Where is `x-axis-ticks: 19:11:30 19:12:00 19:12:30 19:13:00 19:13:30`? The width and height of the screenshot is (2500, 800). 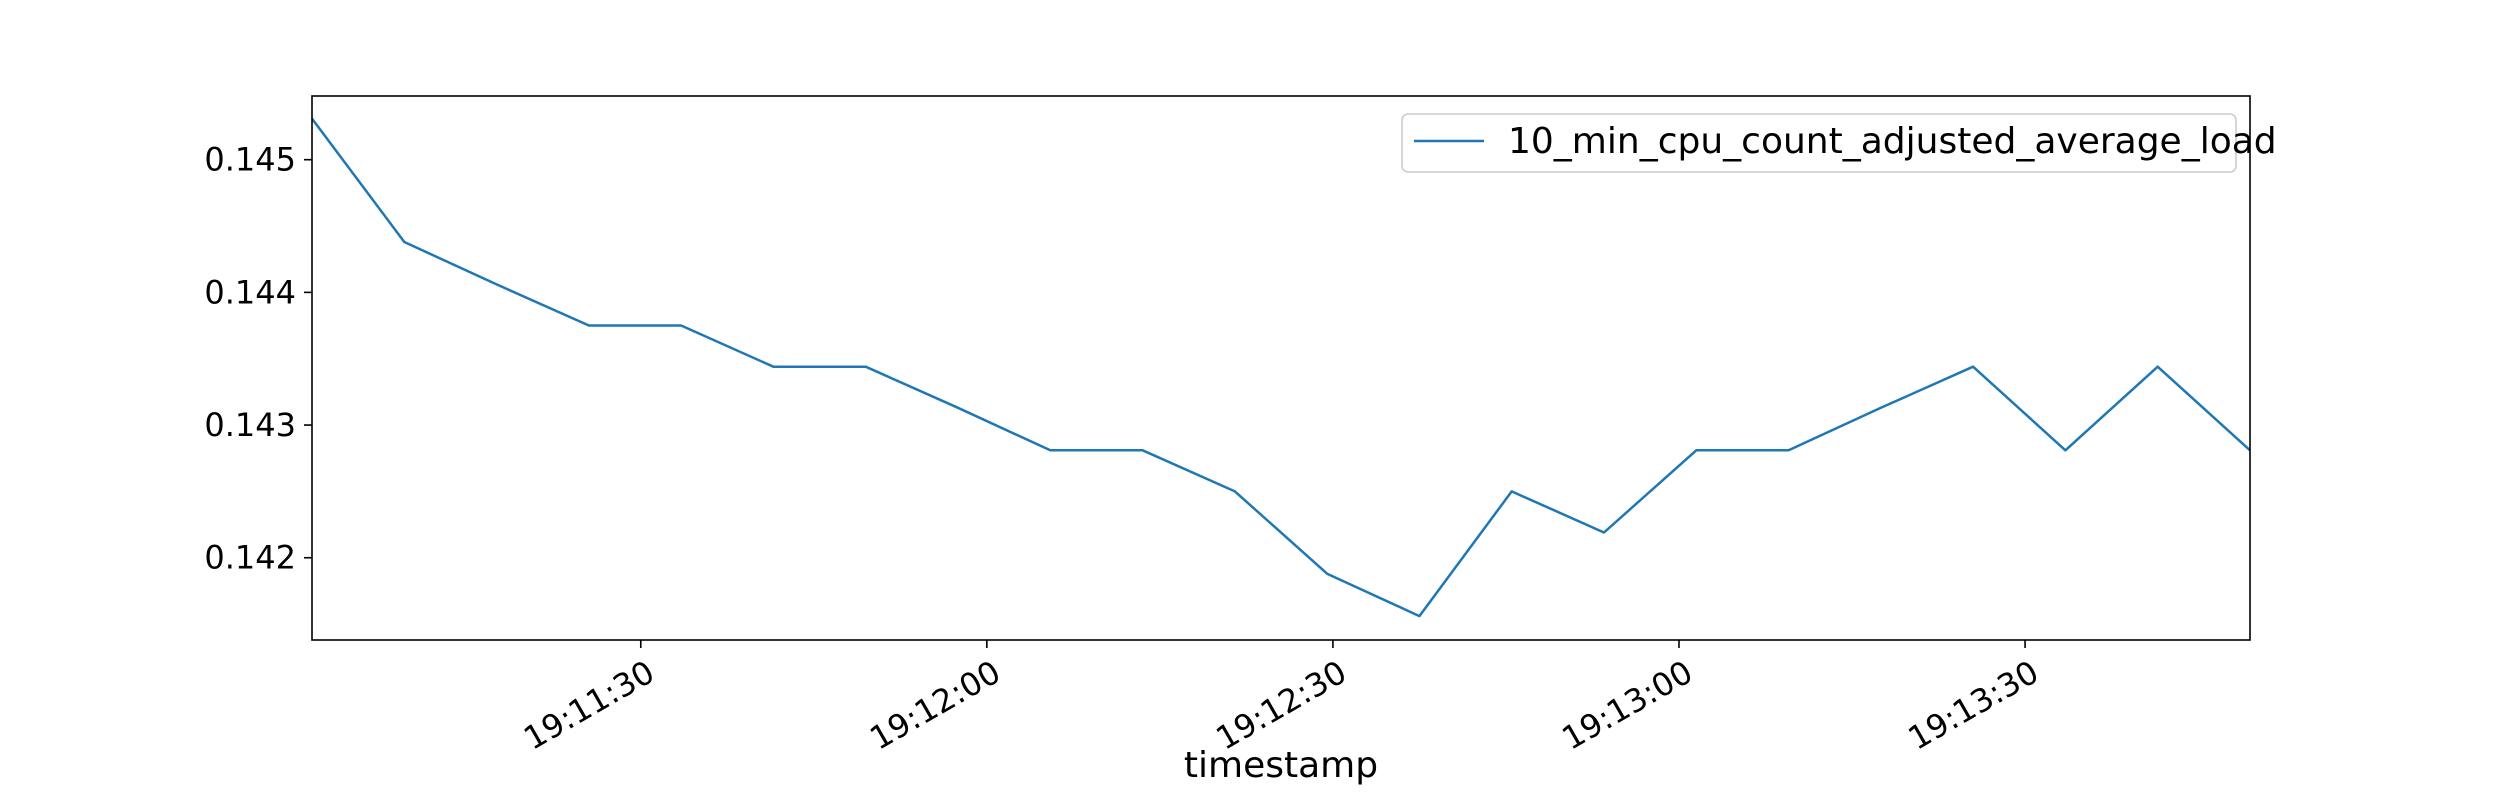 x-axis-ticks: 19:11:30 19:12:00 19:12:30 19:13:00 19:13:30 is located at coordinates (1281, 699).